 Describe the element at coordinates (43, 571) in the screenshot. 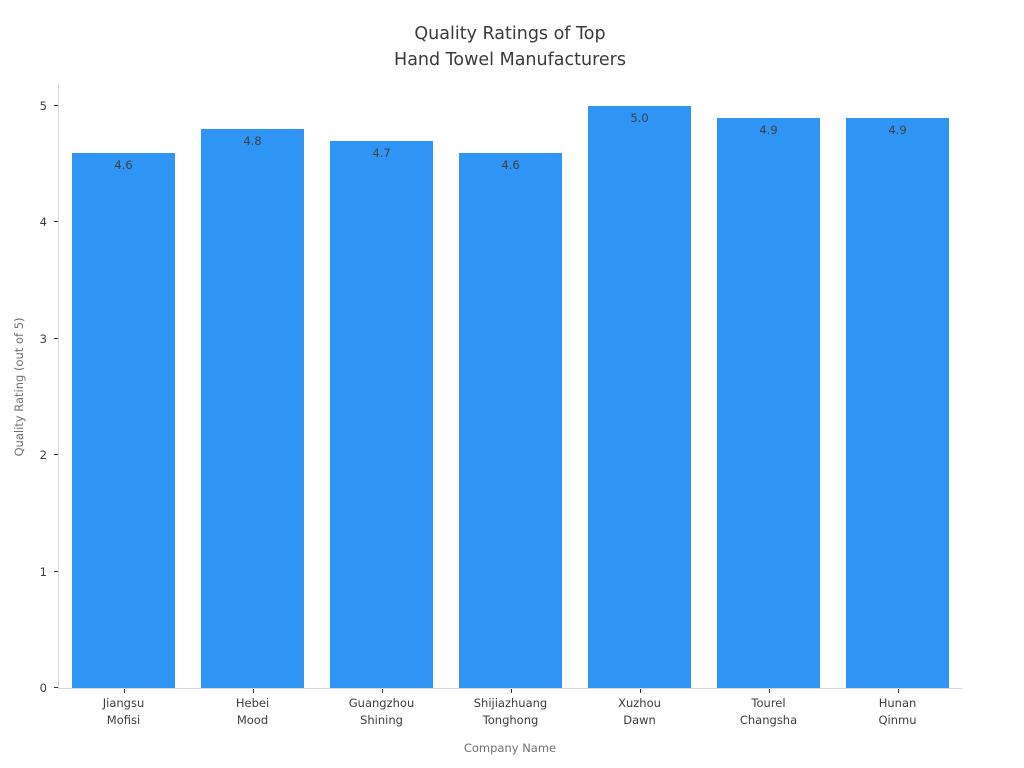

I see `y-tick-label: 1` at that location.